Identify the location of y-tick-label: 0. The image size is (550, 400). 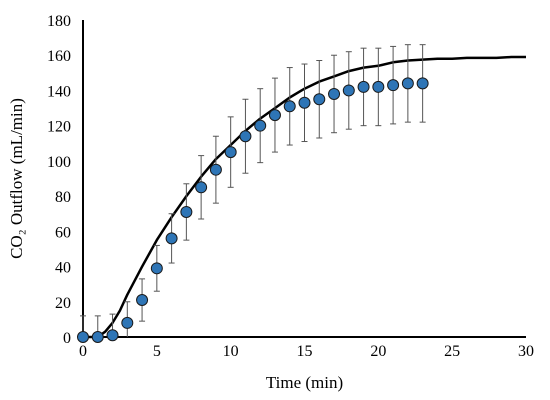
(67, 338).